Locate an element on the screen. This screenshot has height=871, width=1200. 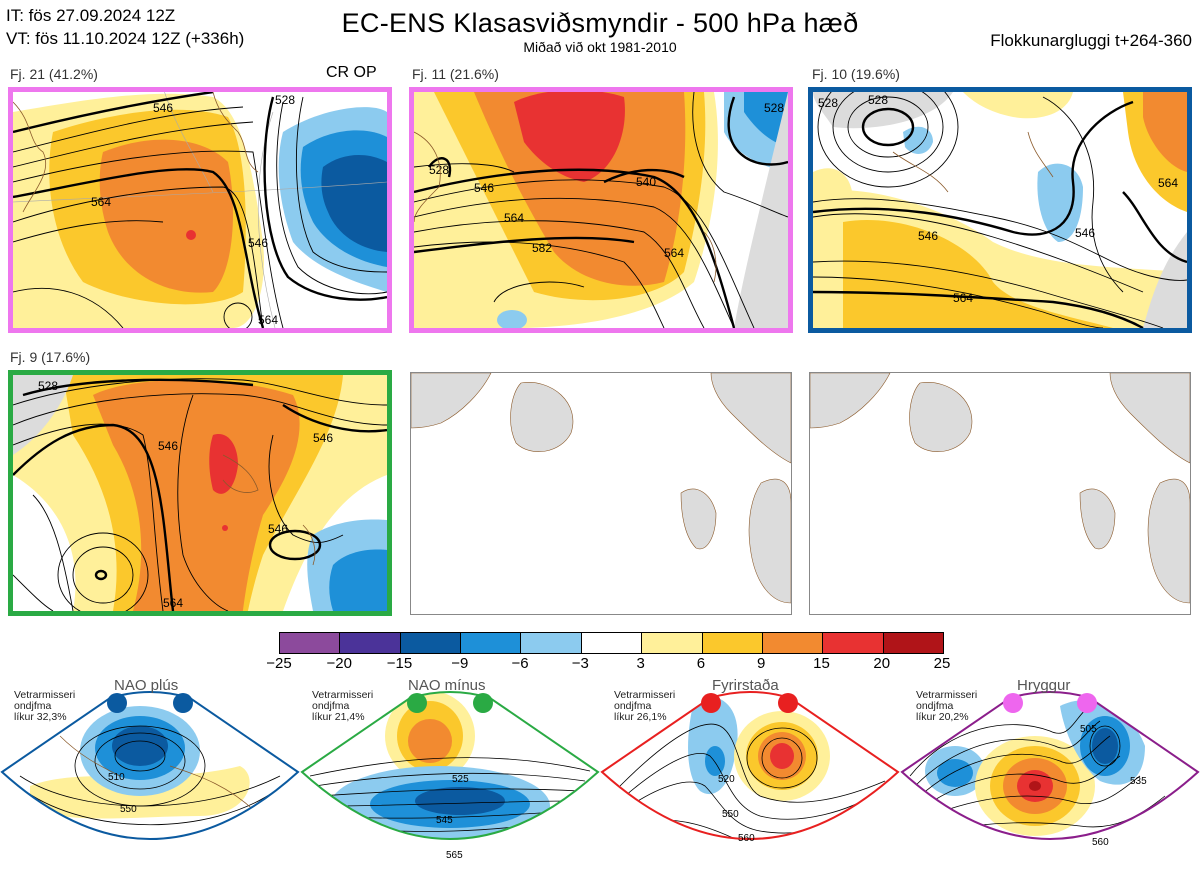
colorbar-tick-label: 3 is located at coordinates (640, 663).